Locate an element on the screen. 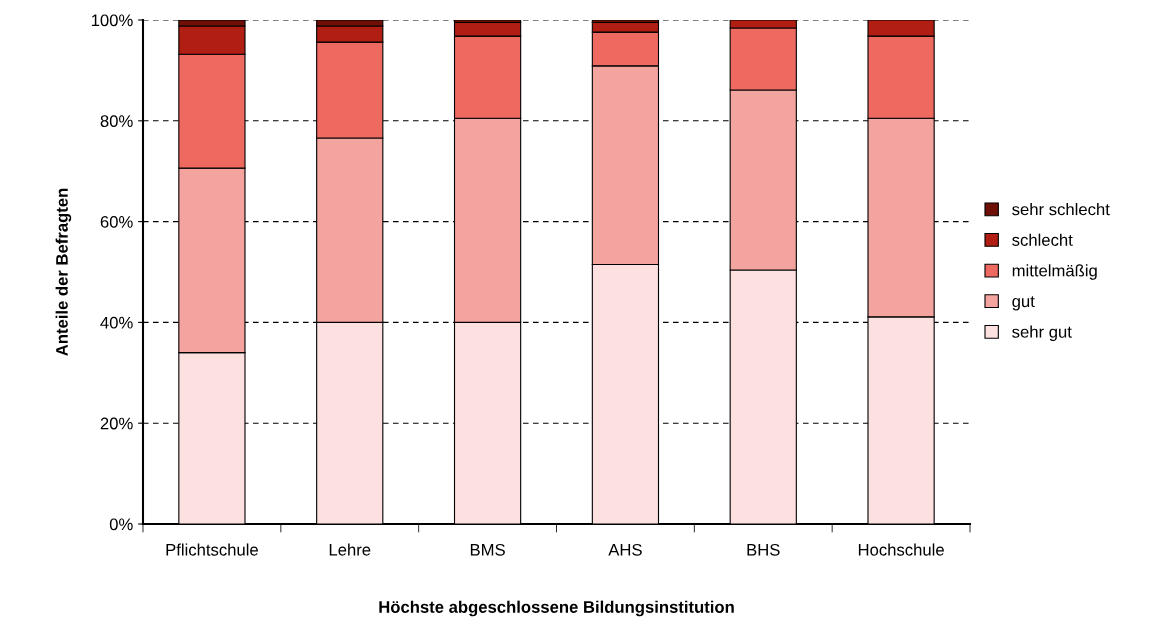 The width and height of the screenshot is (1156, 625). y-tick-label: 20% is located at coordinates (116, 423).